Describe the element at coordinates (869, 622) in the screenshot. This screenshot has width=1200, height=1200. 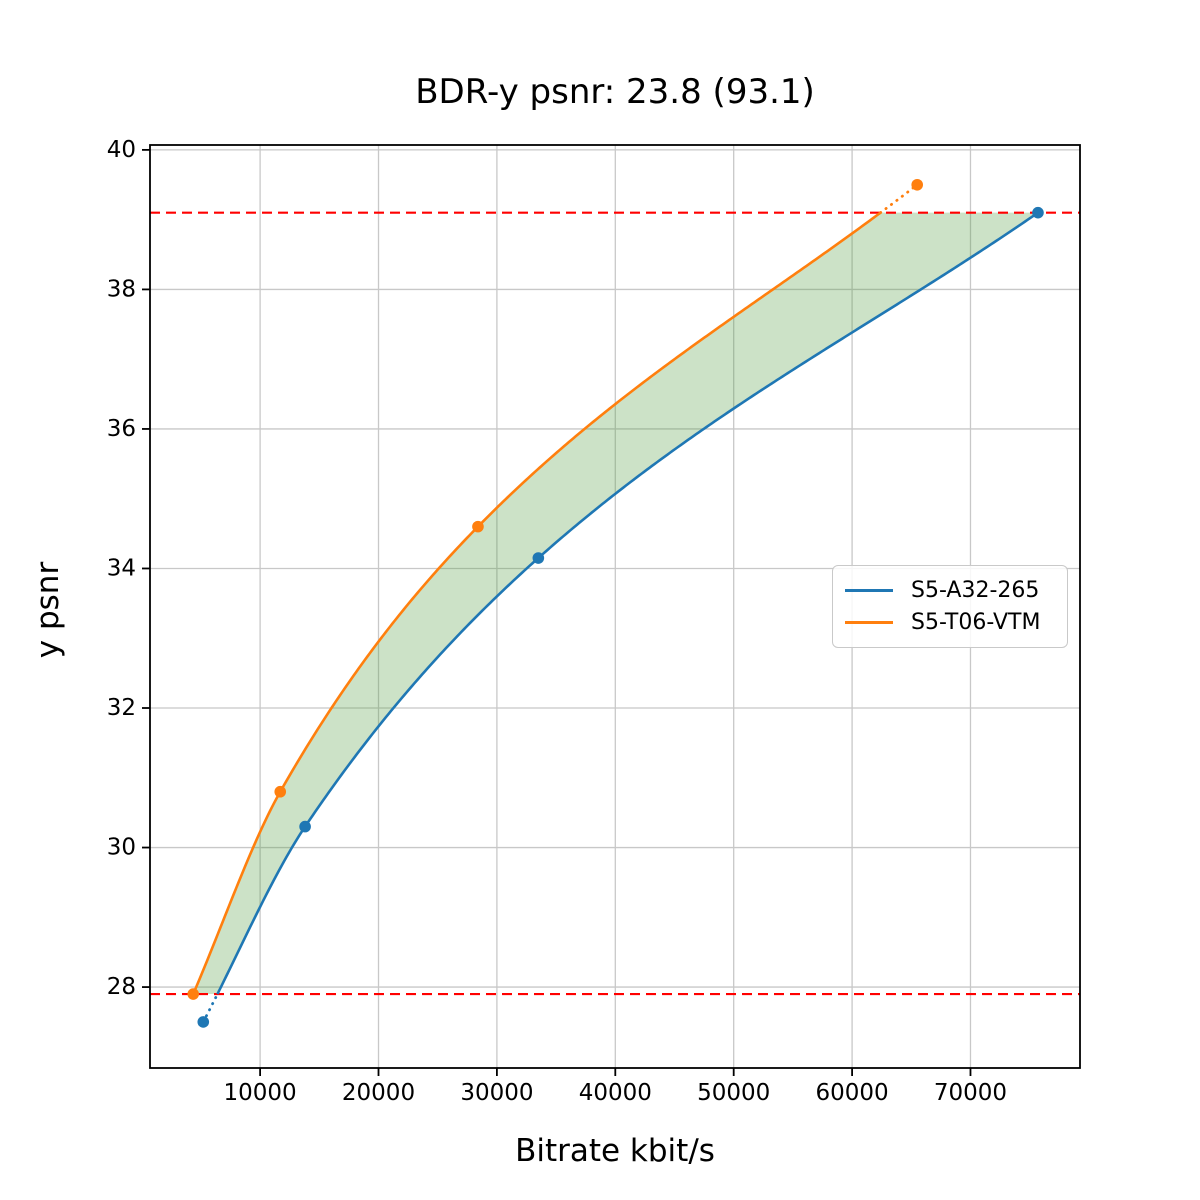
I see `legend-line-swatch-orange` at that location.